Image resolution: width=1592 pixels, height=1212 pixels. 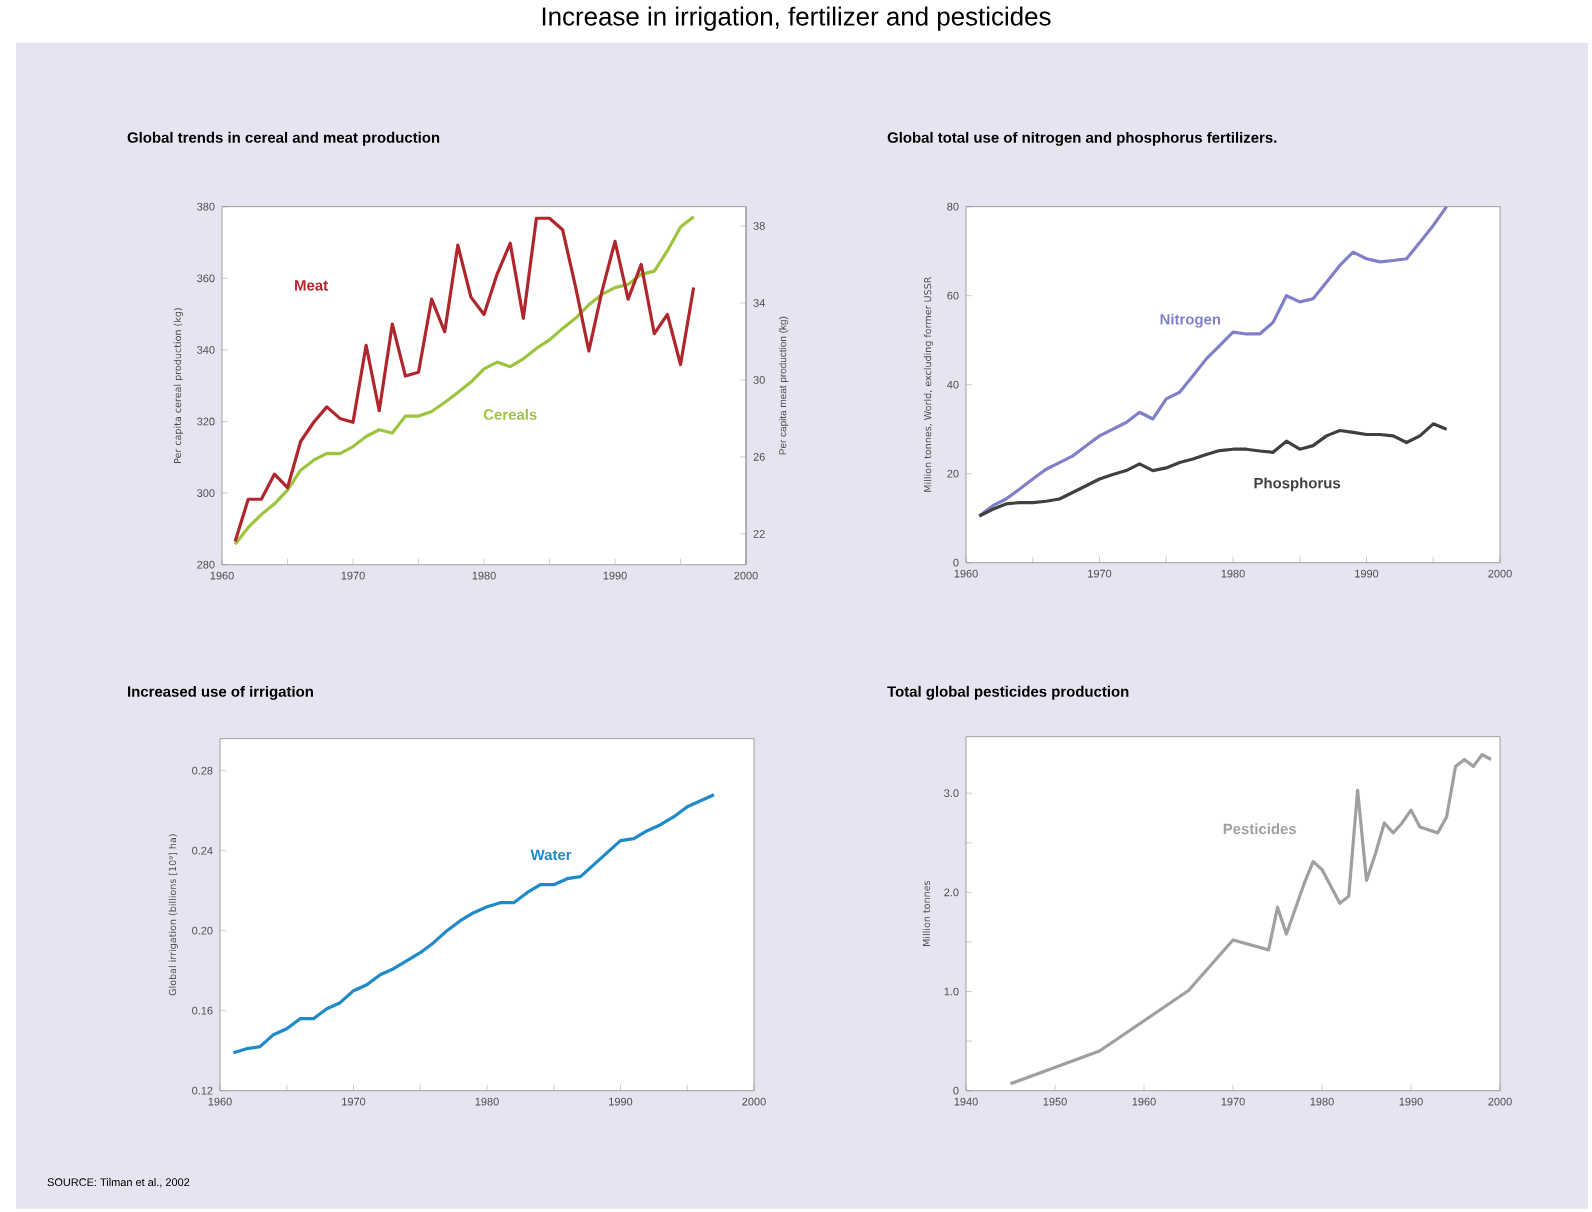 I want to click on text: Increase in irrigation, fertilizer and pesticides, so click(x=796, y=18).